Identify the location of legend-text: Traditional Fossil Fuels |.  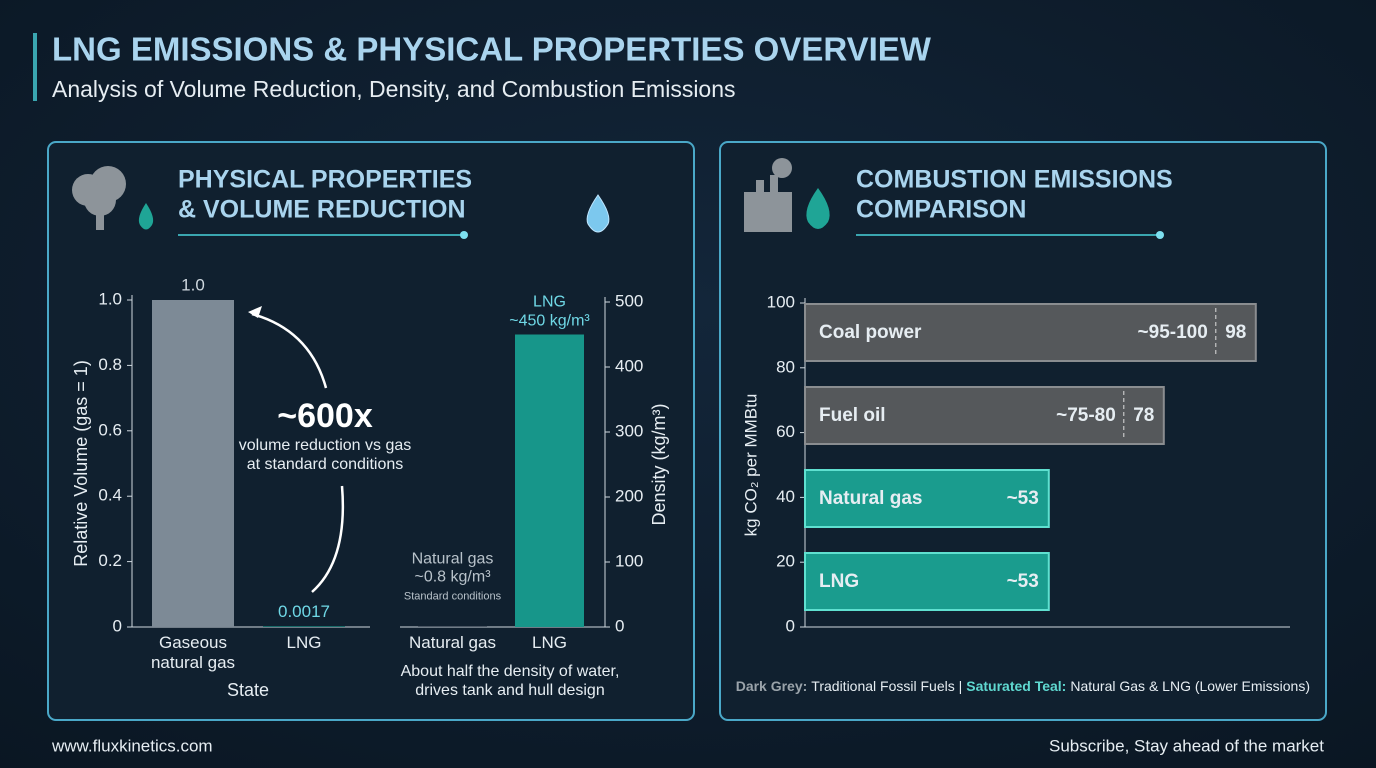
(886, 686).